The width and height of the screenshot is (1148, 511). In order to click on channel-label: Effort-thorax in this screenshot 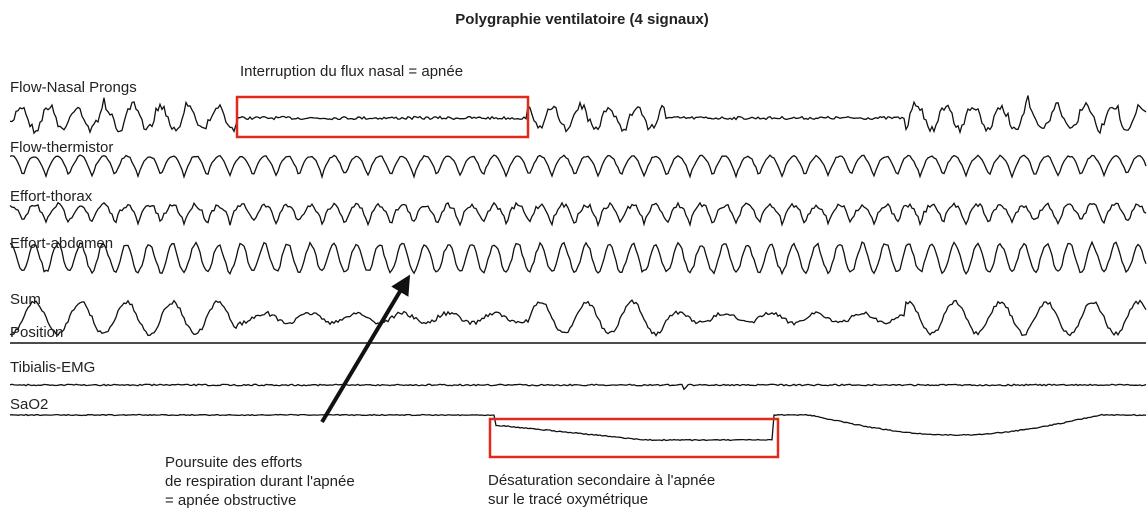, I will do `click(51, 196)`.